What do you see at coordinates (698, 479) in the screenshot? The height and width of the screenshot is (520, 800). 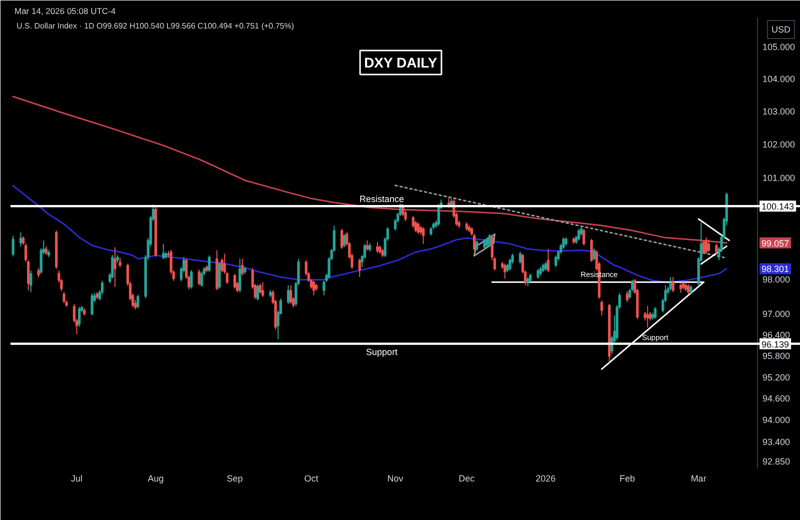 I see `x-tick-label: Mar` at bounding box center [698, 479].